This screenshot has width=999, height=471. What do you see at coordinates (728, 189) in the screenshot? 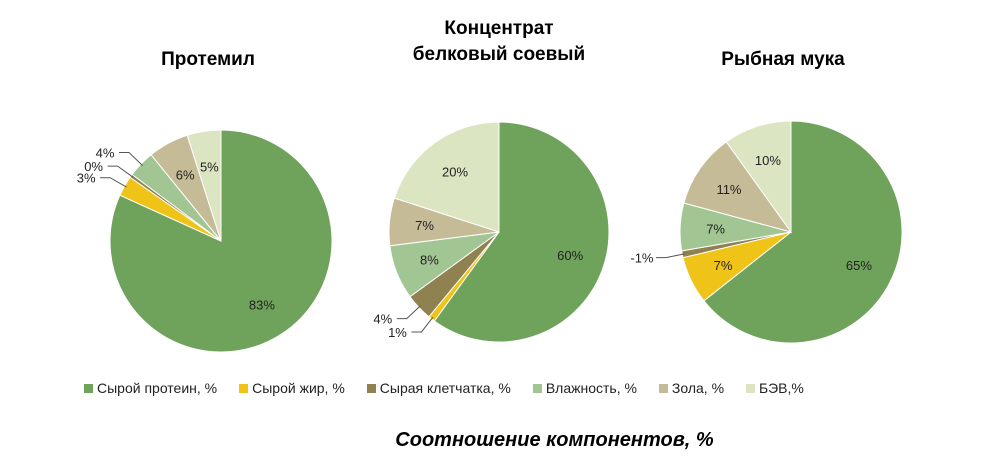
I see `data-label: 11%` at bounding box center [728, 189].